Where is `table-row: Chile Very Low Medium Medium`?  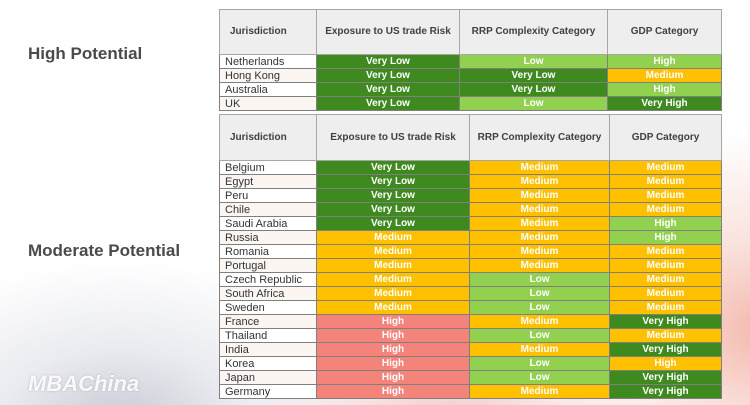 table-row: Chile Very Low Medium Medium is located at coordinates (470, 209).